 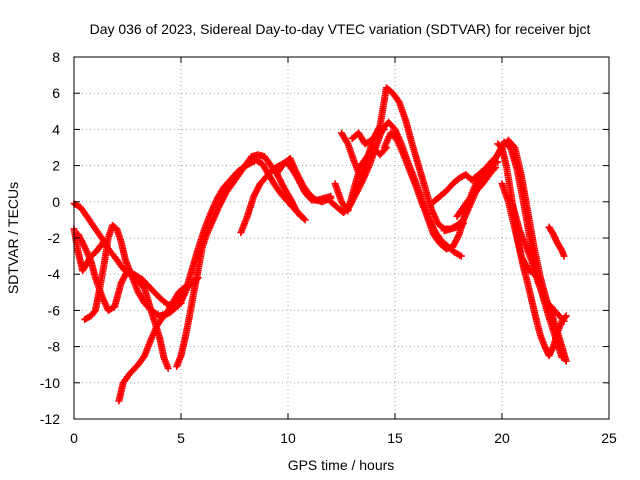 What do you see at coordinates (288, 438) in the screenshot?
I see `x-tick-label: 10` at bounding box center [288, 438].